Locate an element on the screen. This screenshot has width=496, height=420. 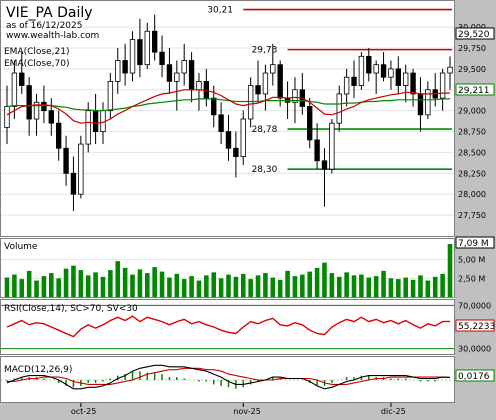
price-tick-label: 28,000 is located at coordinates (472, 194).